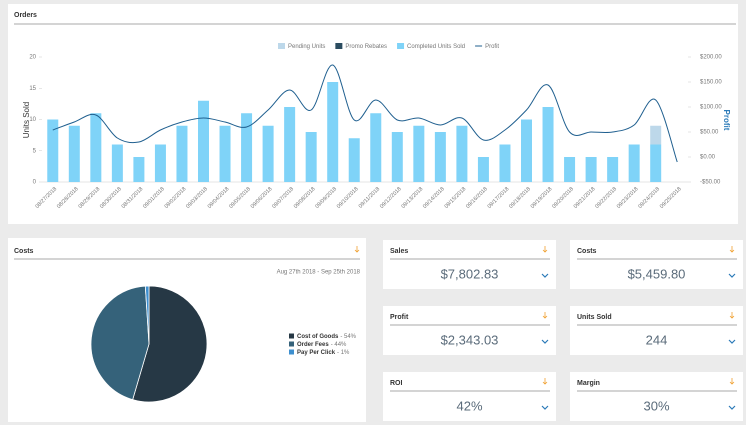 The image size is (746, 425). I want to click on y2-axis-label: Profit, so click(726, 120).